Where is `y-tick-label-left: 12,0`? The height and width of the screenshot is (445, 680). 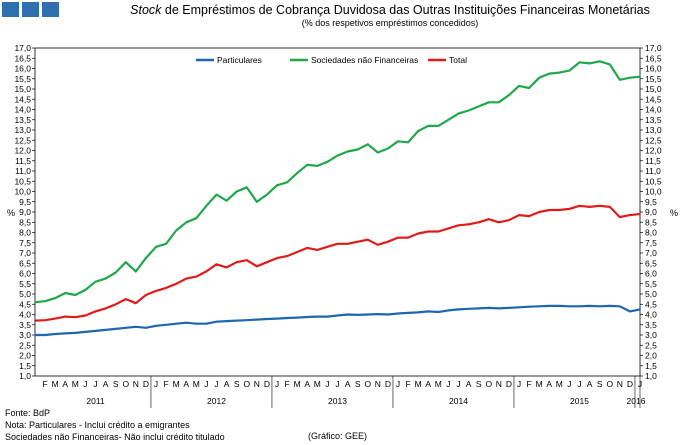 y-tick-label-left: 12,0 is located at coordinates (22, 151).